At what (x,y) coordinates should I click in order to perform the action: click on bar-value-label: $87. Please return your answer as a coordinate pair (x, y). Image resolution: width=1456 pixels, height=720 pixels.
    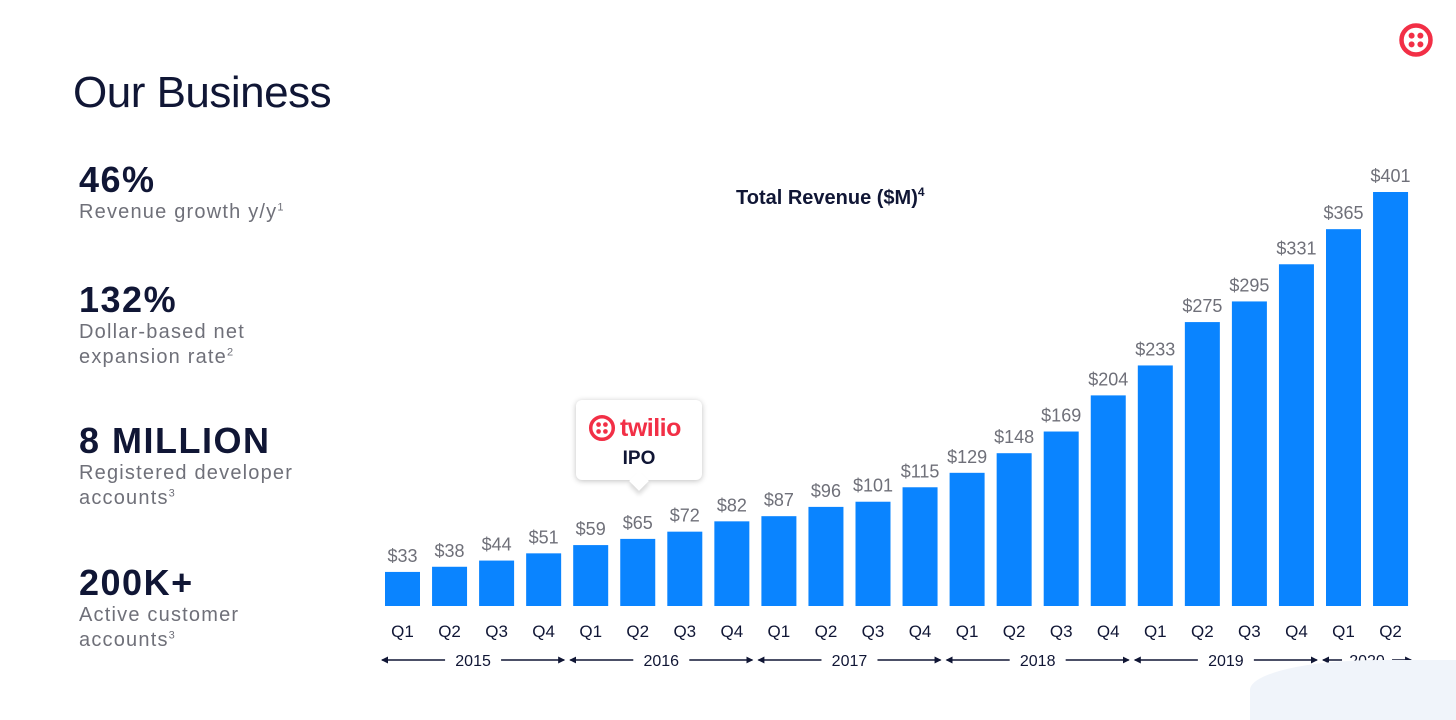
    Looking at the image, I should click on (779, 500).